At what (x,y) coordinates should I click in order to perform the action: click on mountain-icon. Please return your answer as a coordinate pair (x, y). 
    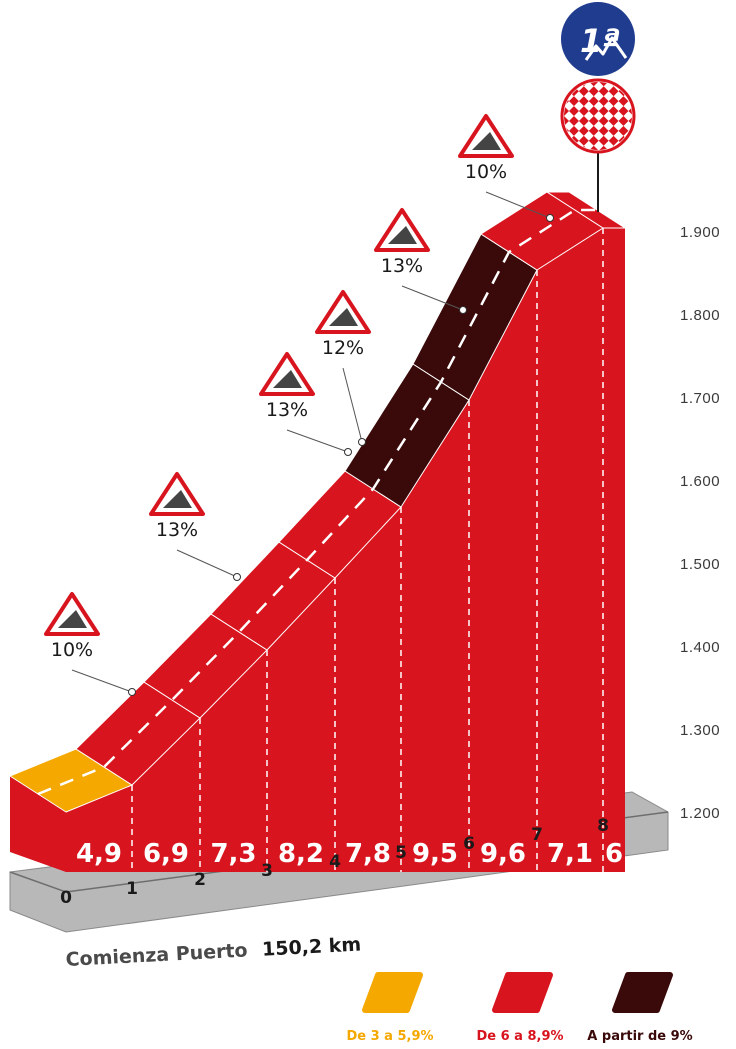
    Looking at the image, I should click on (606, 48).